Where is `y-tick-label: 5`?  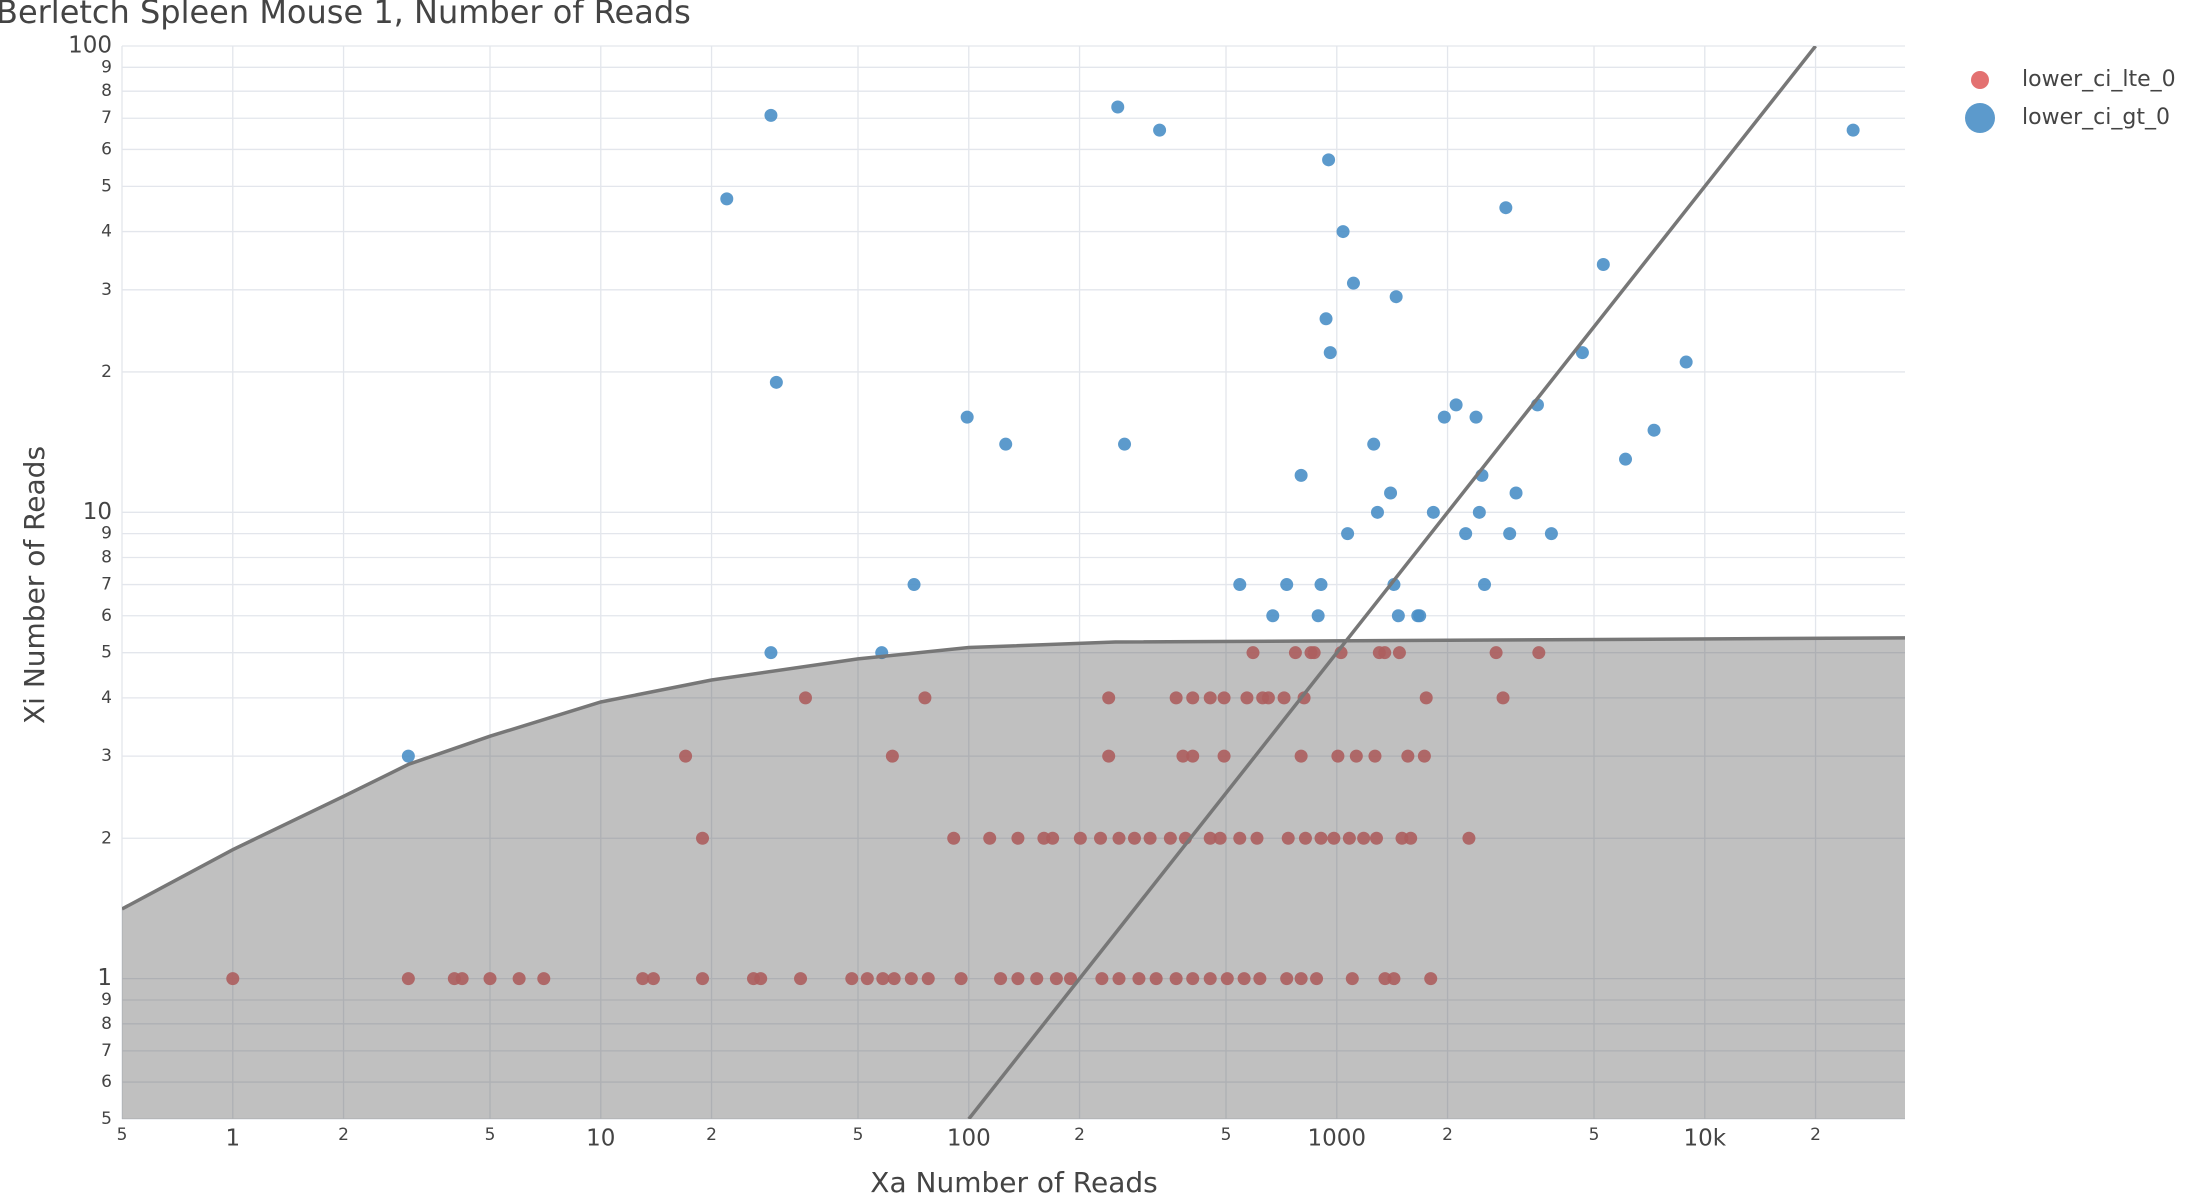 y-tick-label: 5 is located at coordinates (106, 186).